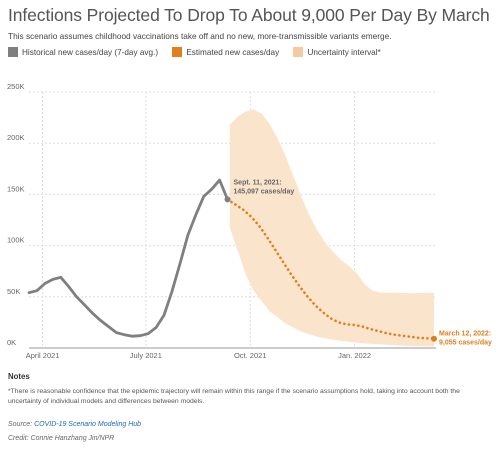  I want to click on annotation-sept-value: 145,097 cases/day, so click(264, 191).